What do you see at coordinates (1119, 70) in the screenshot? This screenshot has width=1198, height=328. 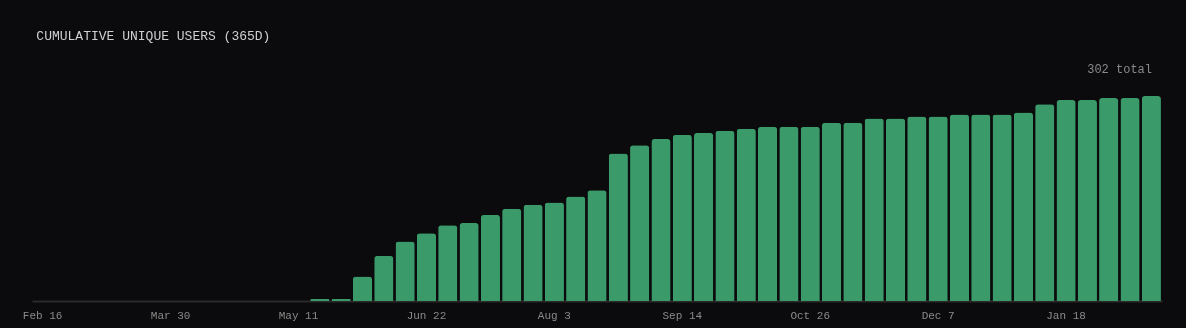 I see `text: 302 total` at bounding box center [1119, 70].